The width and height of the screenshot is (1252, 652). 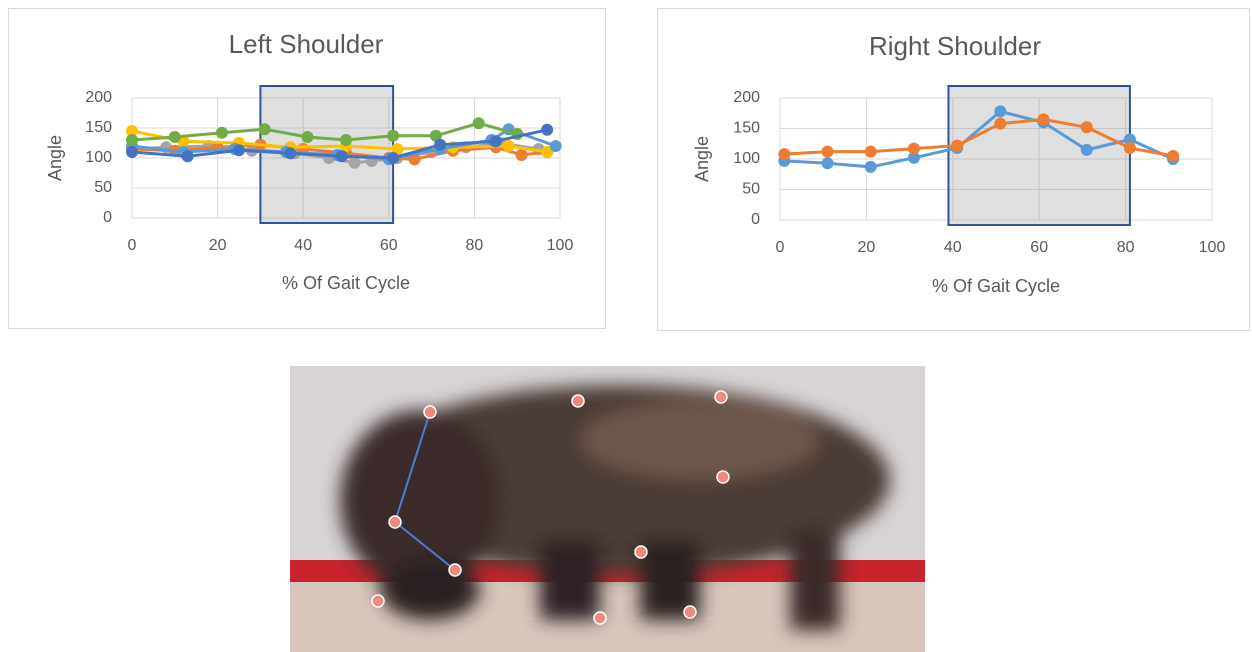 I want to click on highlight-region, so click(x=1039, y=155).